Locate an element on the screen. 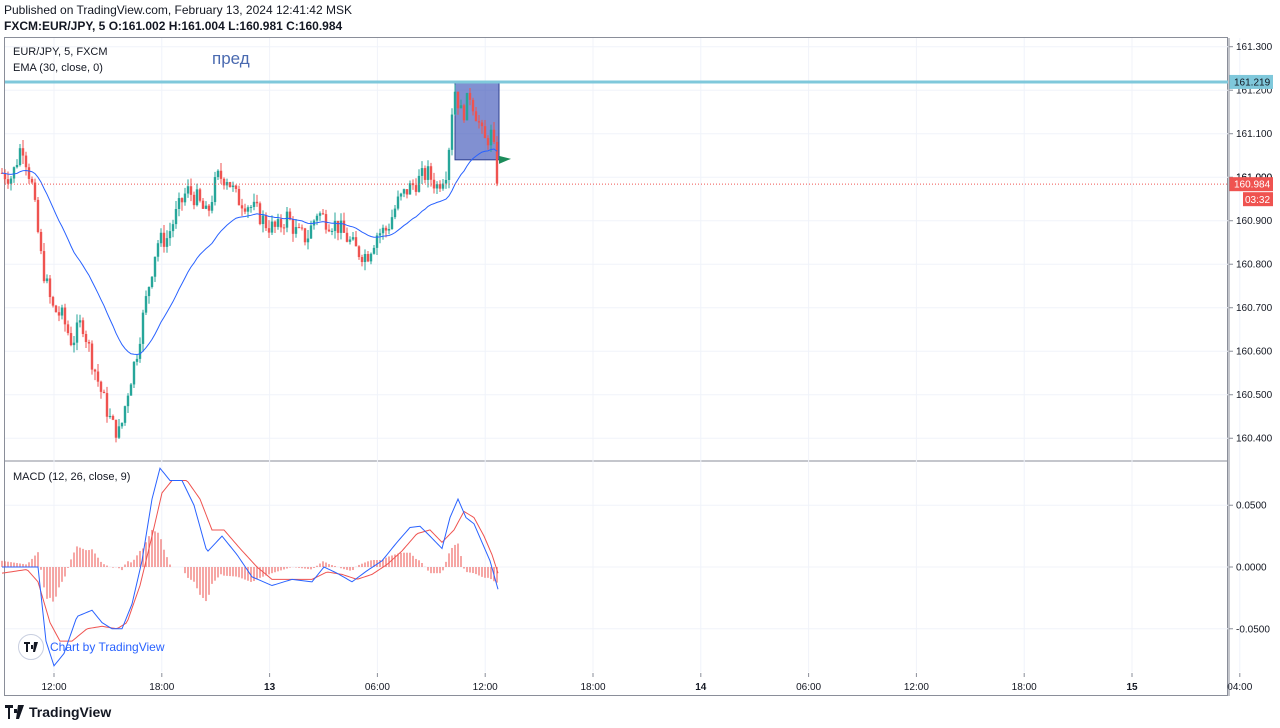  countdown-label-bg is located at coordinates (1258, 199).